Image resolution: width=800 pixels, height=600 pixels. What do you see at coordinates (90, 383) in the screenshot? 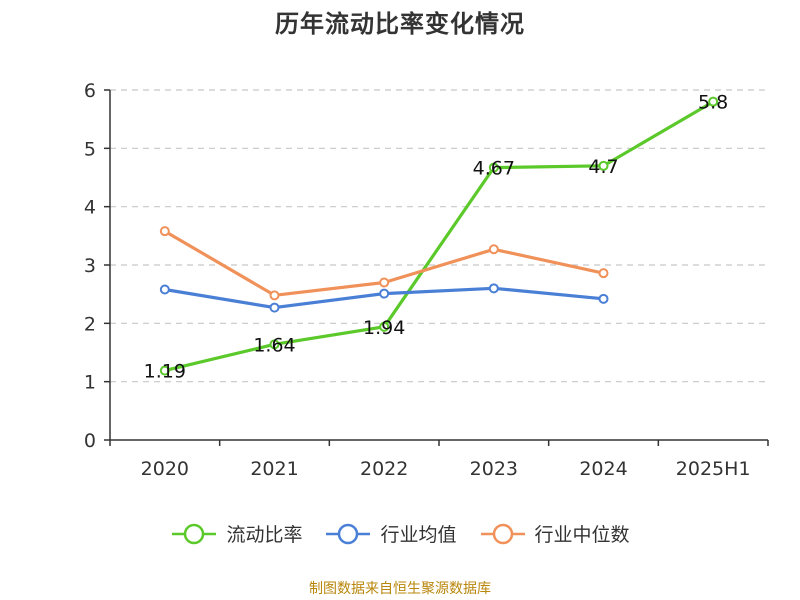
I see `y-tick-label: 1` at bounding box center [90, 383].